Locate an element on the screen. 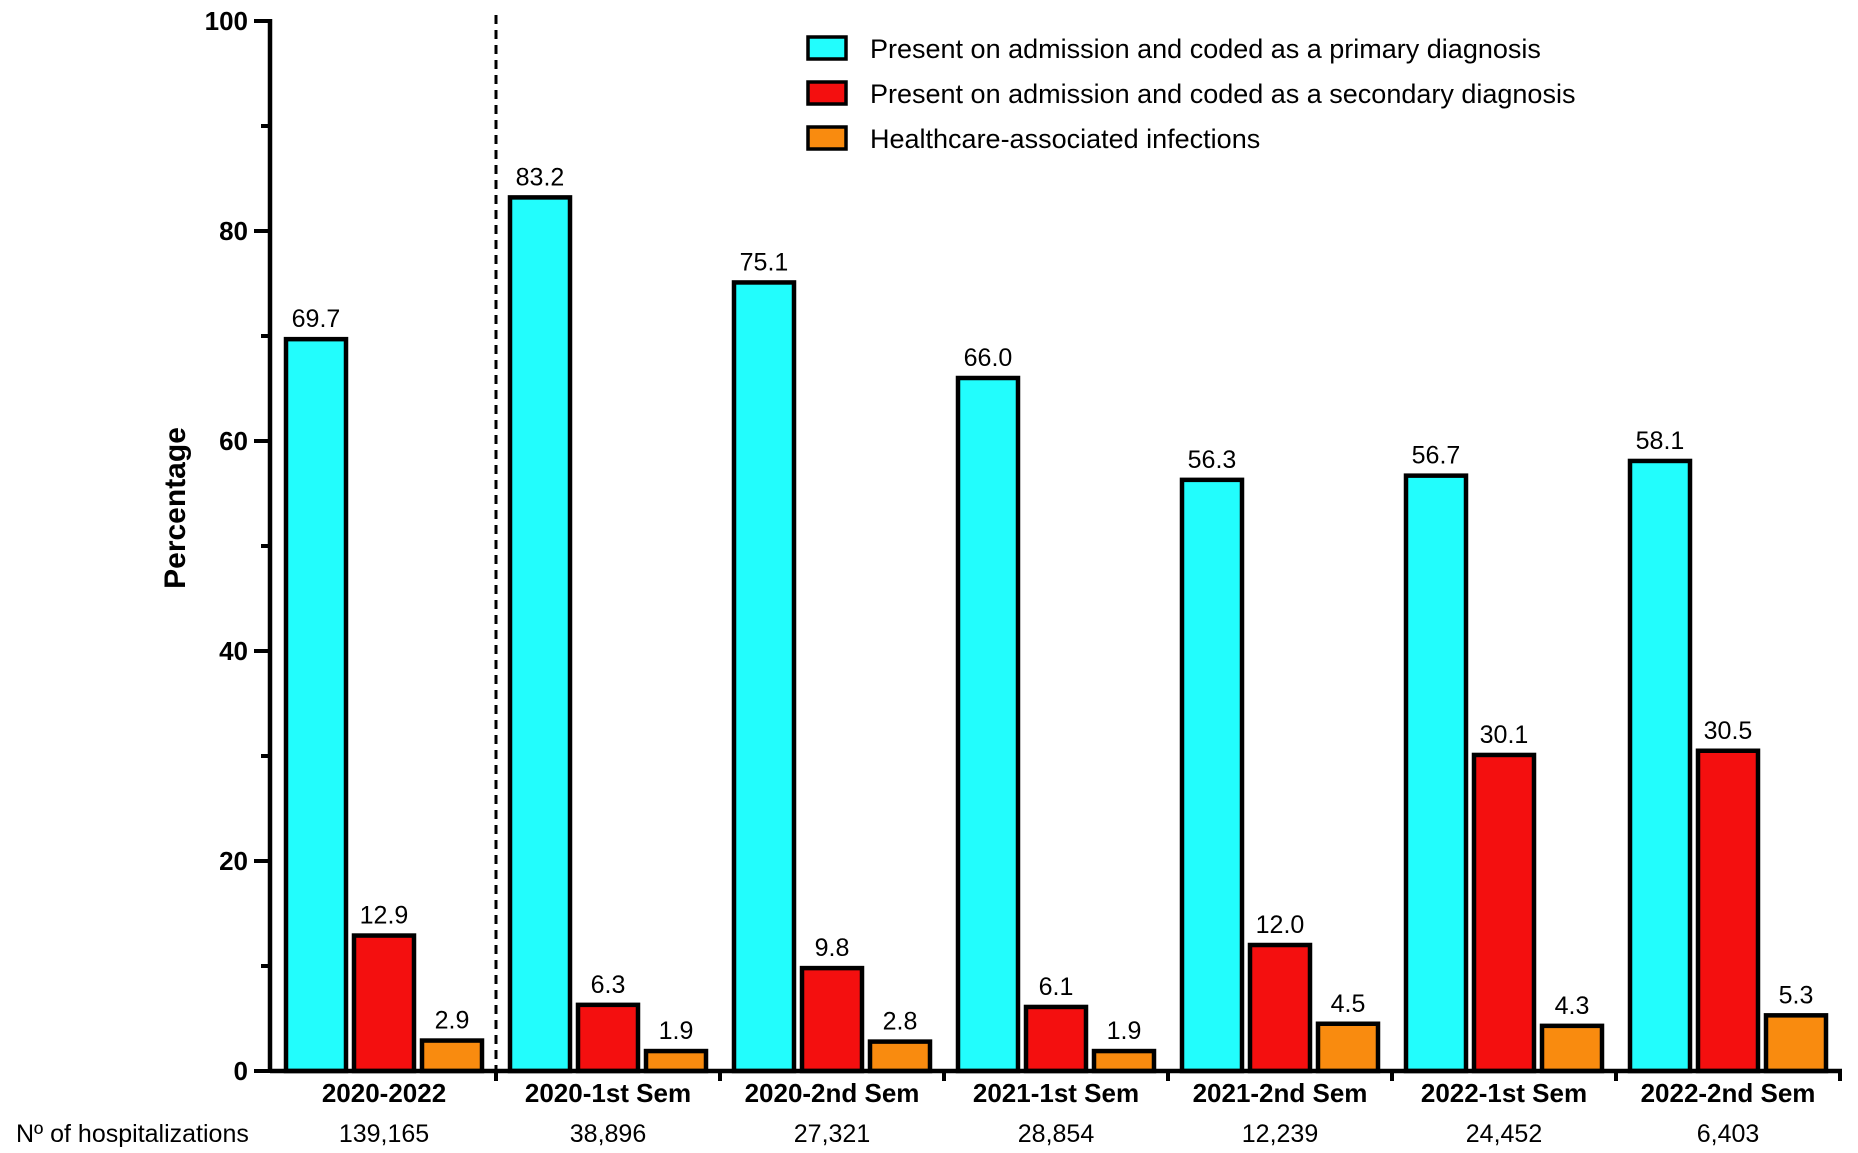 This screenshot has width=1858, height=1153. hospitalizations-count: 12,239 is located at coordinates (1280, 1134).